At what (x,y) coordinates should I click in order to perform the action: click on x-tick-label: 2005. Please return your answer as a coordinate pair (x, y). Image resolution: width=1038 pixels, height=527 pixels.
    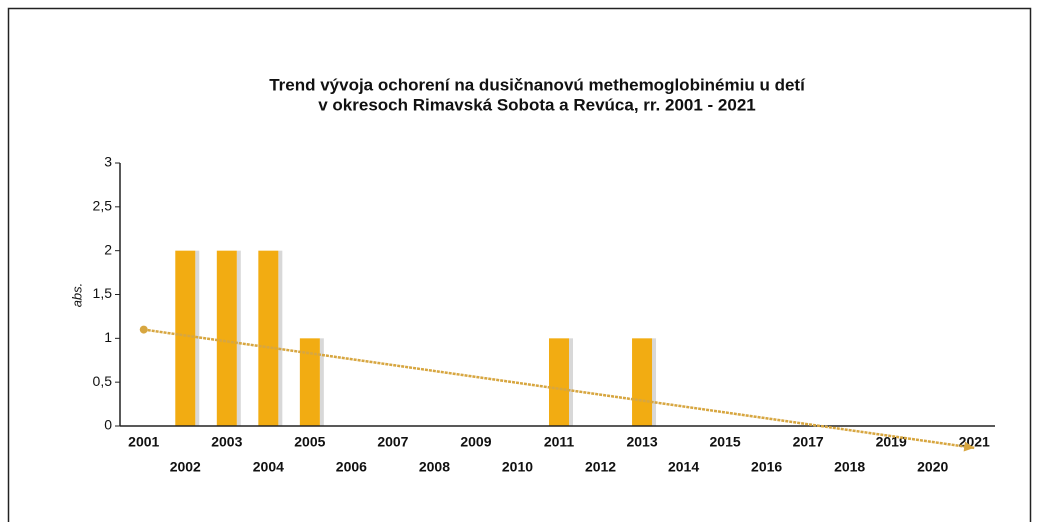
    Looking at the image, I should click on (309, 442).